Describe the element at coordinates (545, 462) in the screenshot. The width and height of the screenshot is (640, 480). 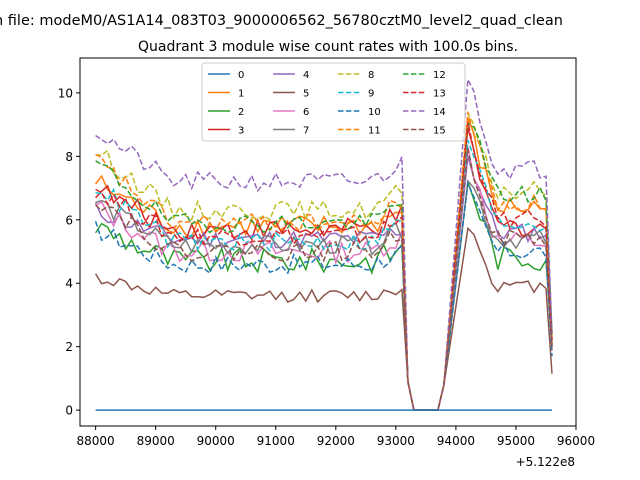
I see `x-offset-label: +5.122e8` at that location.